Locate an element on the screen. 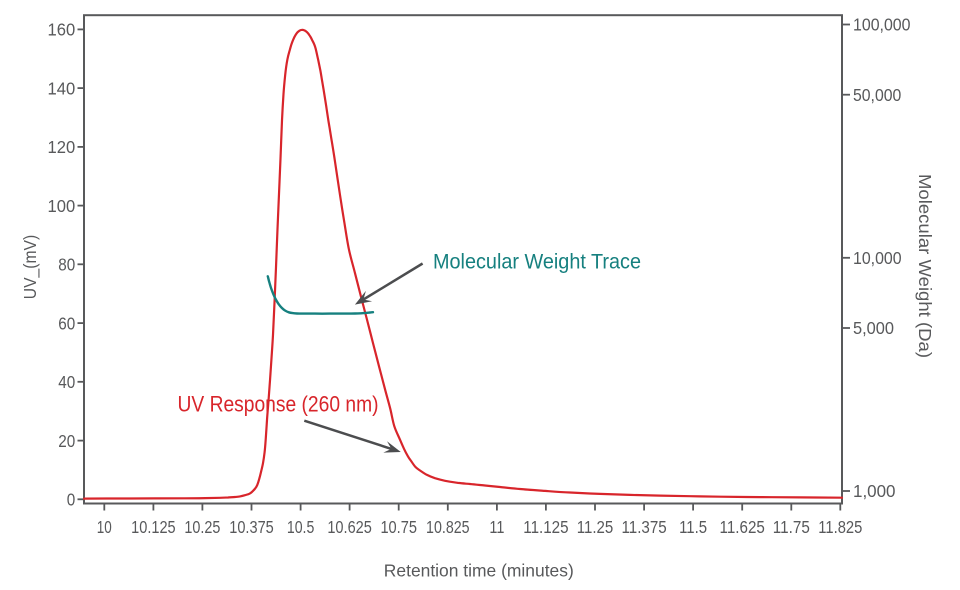 This screenshot has width=960, height=590. svg-text: 80 is located at coordinates (66, 265).